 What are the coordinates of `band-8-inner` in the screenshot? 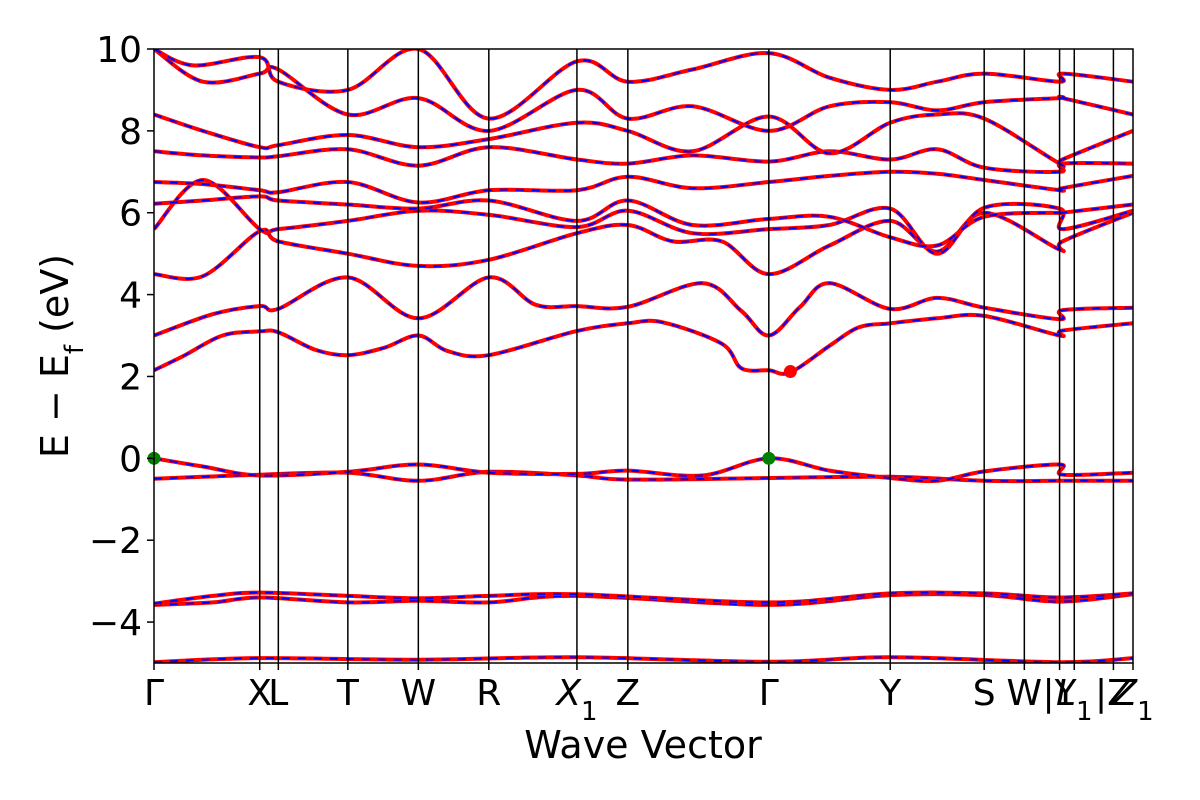 It's located at (643, 216).